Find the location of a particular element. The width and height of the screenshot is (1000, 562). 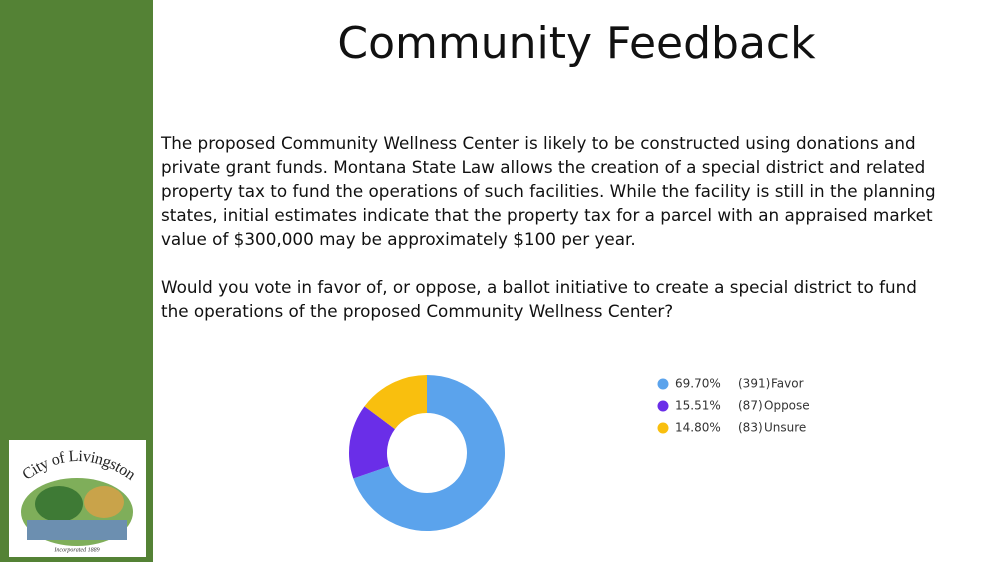

logo: City of Livingston Incorporated 1889 is located at coordinates (77, 498).